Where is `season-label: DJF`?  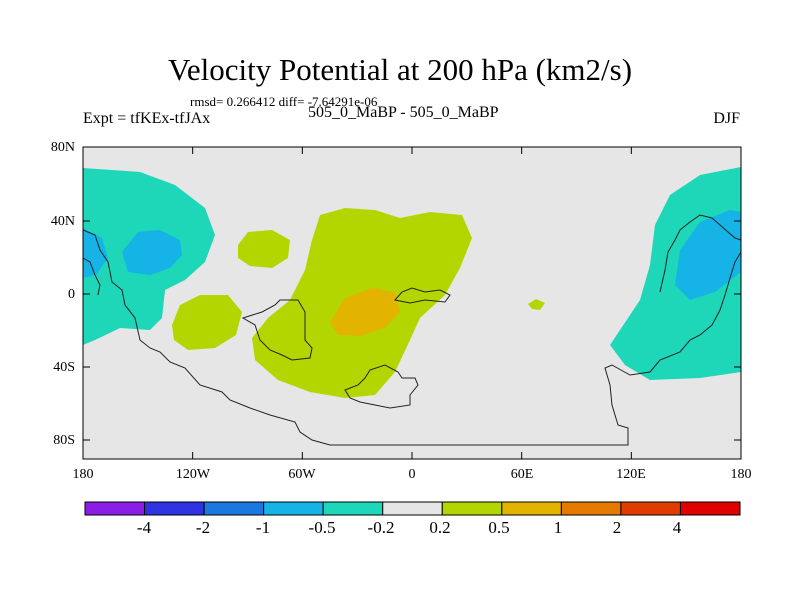 season-label: DJF is located at coordinates (726, 118).